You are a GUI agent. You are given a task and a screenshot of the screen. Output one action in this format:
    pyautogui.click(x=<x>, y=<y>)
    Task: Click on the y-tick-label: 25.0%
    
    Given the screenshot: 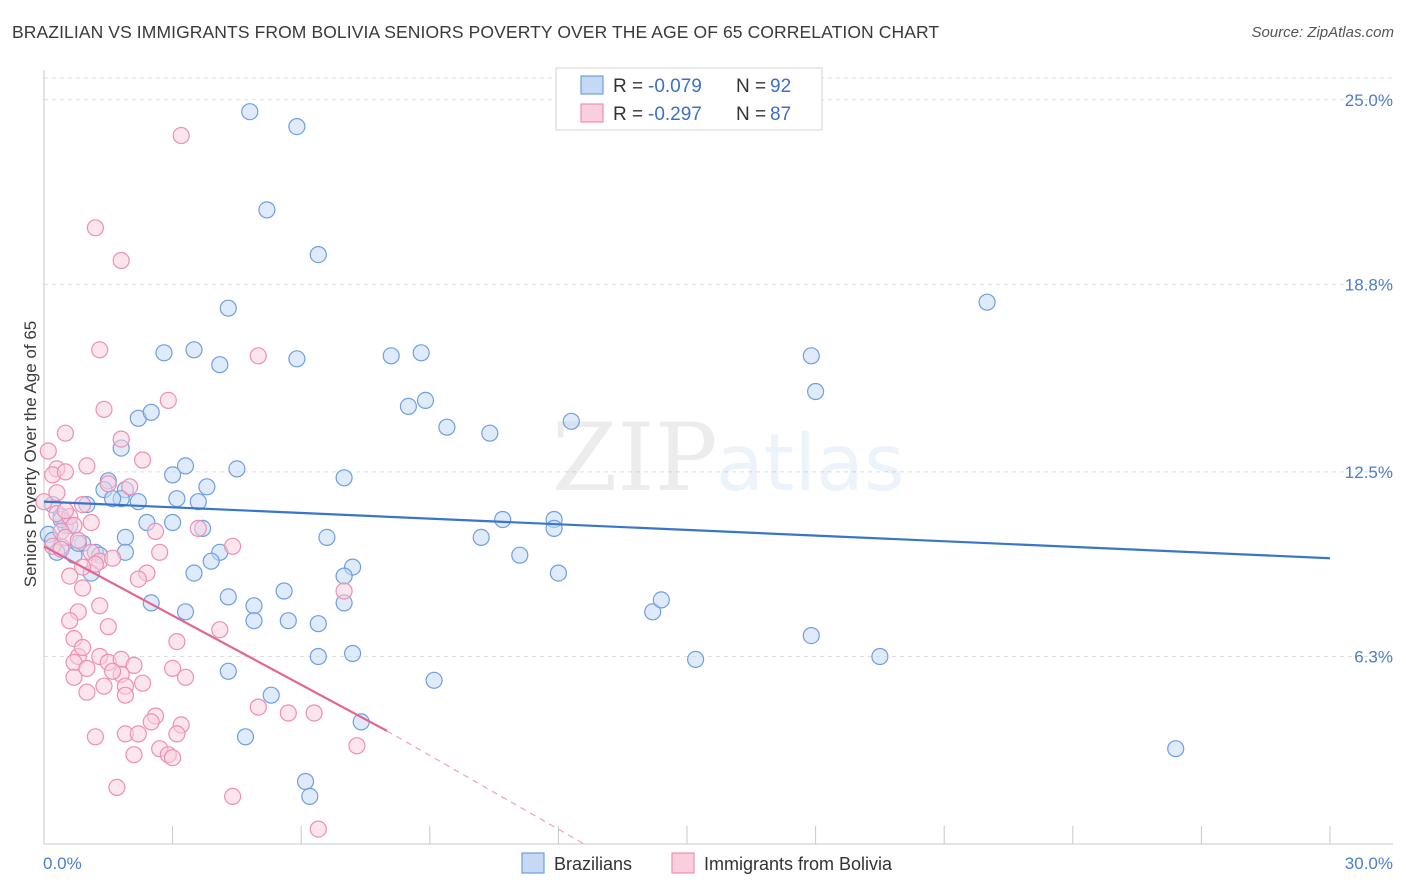 What is the action you would take?
    pyautogui.click(x=1369, y=100)
    